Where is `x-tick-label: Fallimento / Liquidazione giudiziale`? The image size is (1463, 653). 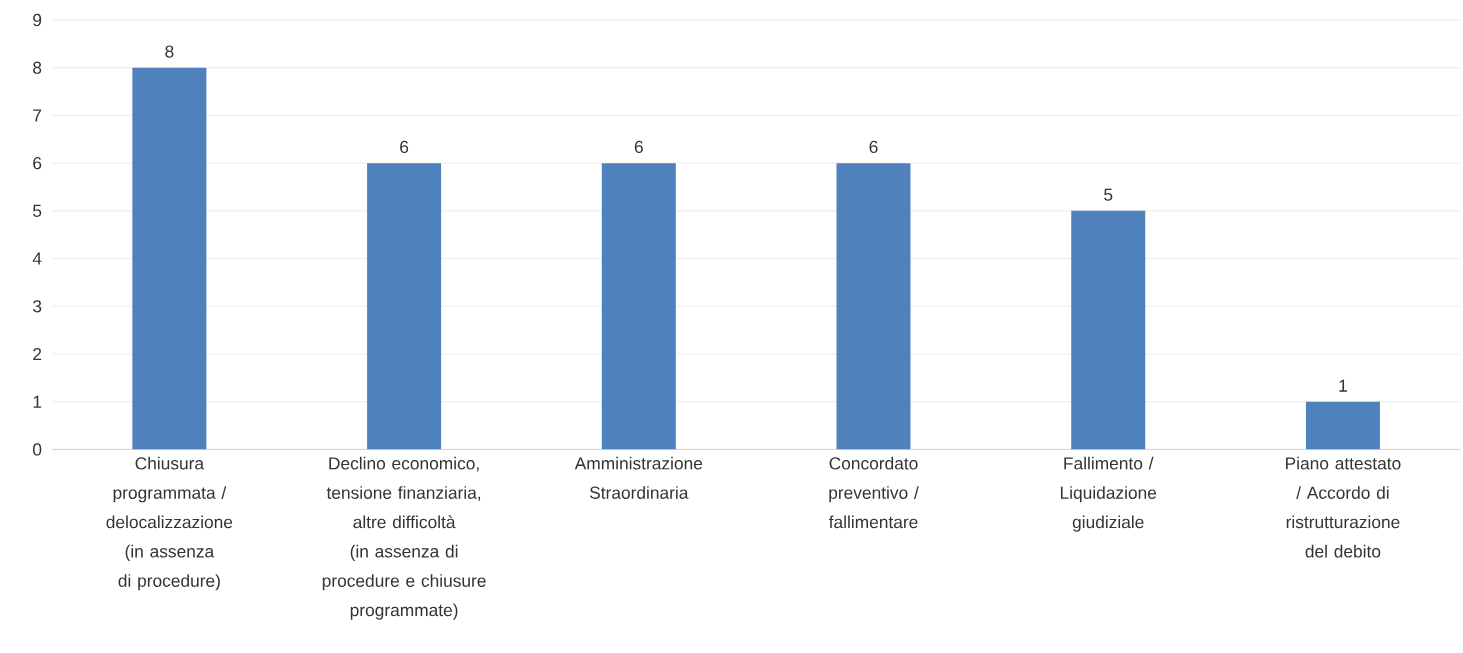 x-tick-label: Fallimento / Liquidazione giudiziale is located at coordinates (1108, 494).